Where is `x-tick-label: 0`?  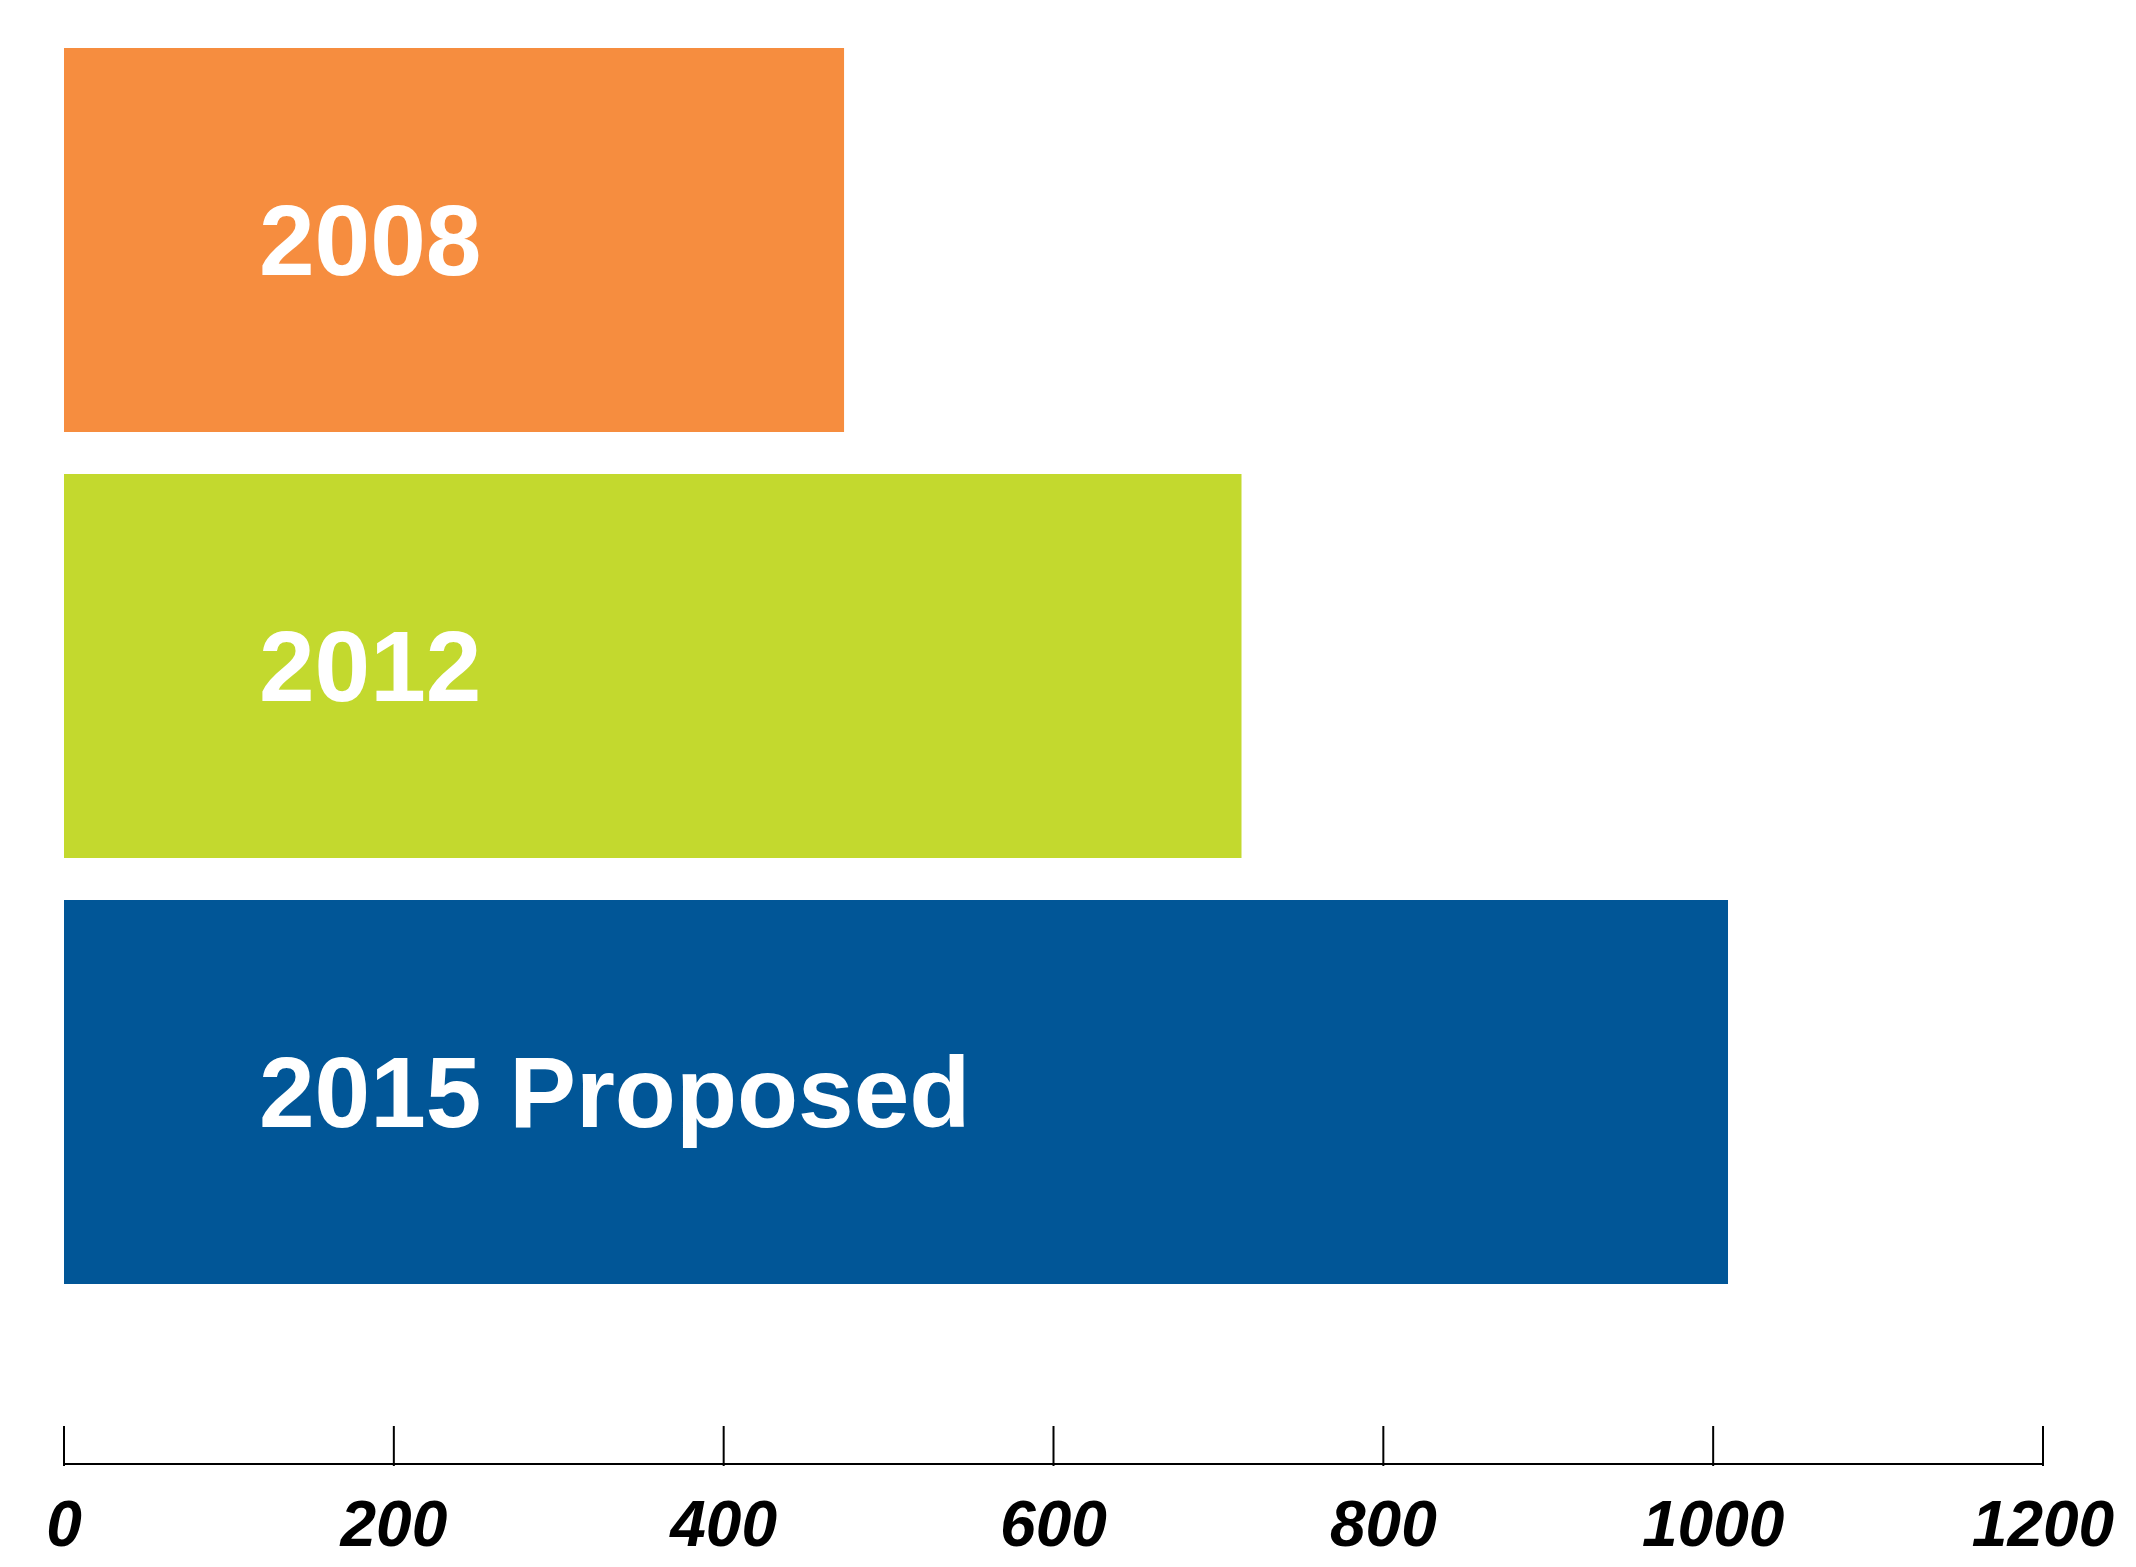 x-tick-label: 0 is located at coordinates (64, 1524).